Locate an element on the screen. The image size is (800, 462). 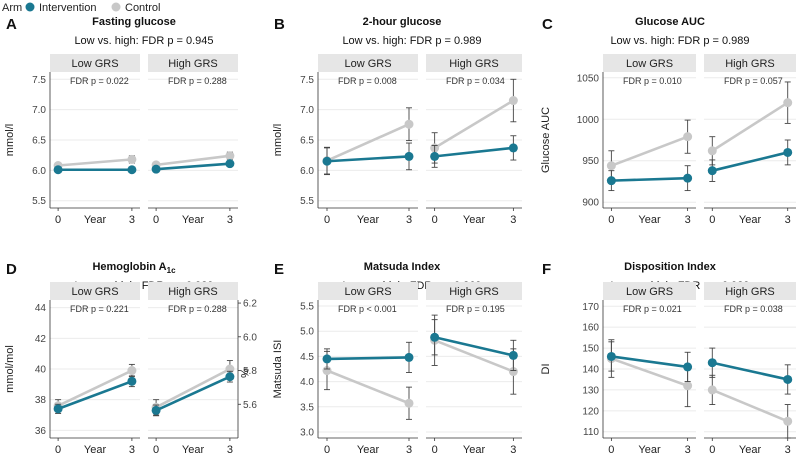
y-tick-label: 1050 is located at coordinates (588, 78).